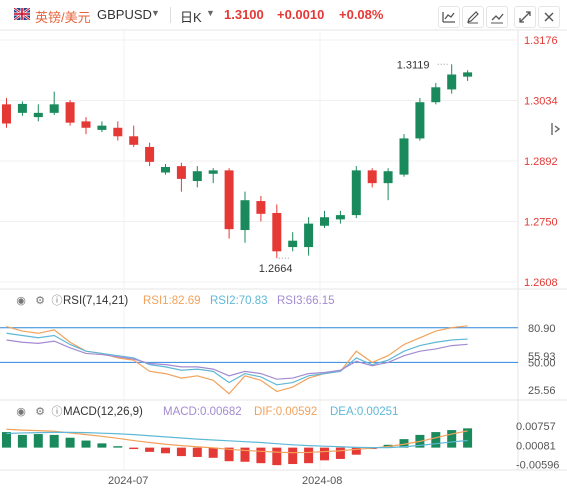  I want to click on uk-flag-icon, so click(22, 14).